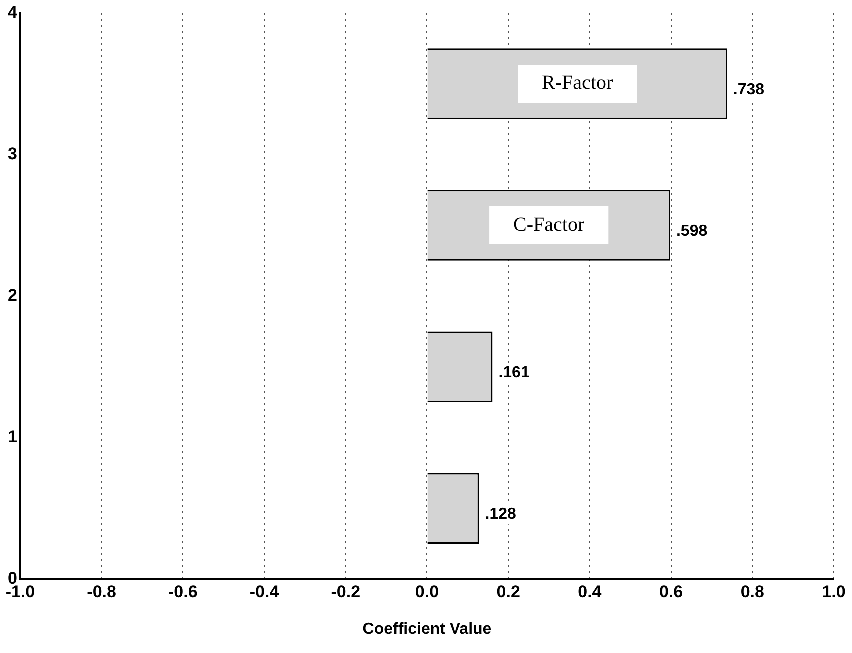 Image resolution: width=852 pixels, height=653 pixels. What do you see at coordinates (427, 629) in the screenshot?
I see `x-axis-title: Coefficient Value` at bounding box center [427, 629].